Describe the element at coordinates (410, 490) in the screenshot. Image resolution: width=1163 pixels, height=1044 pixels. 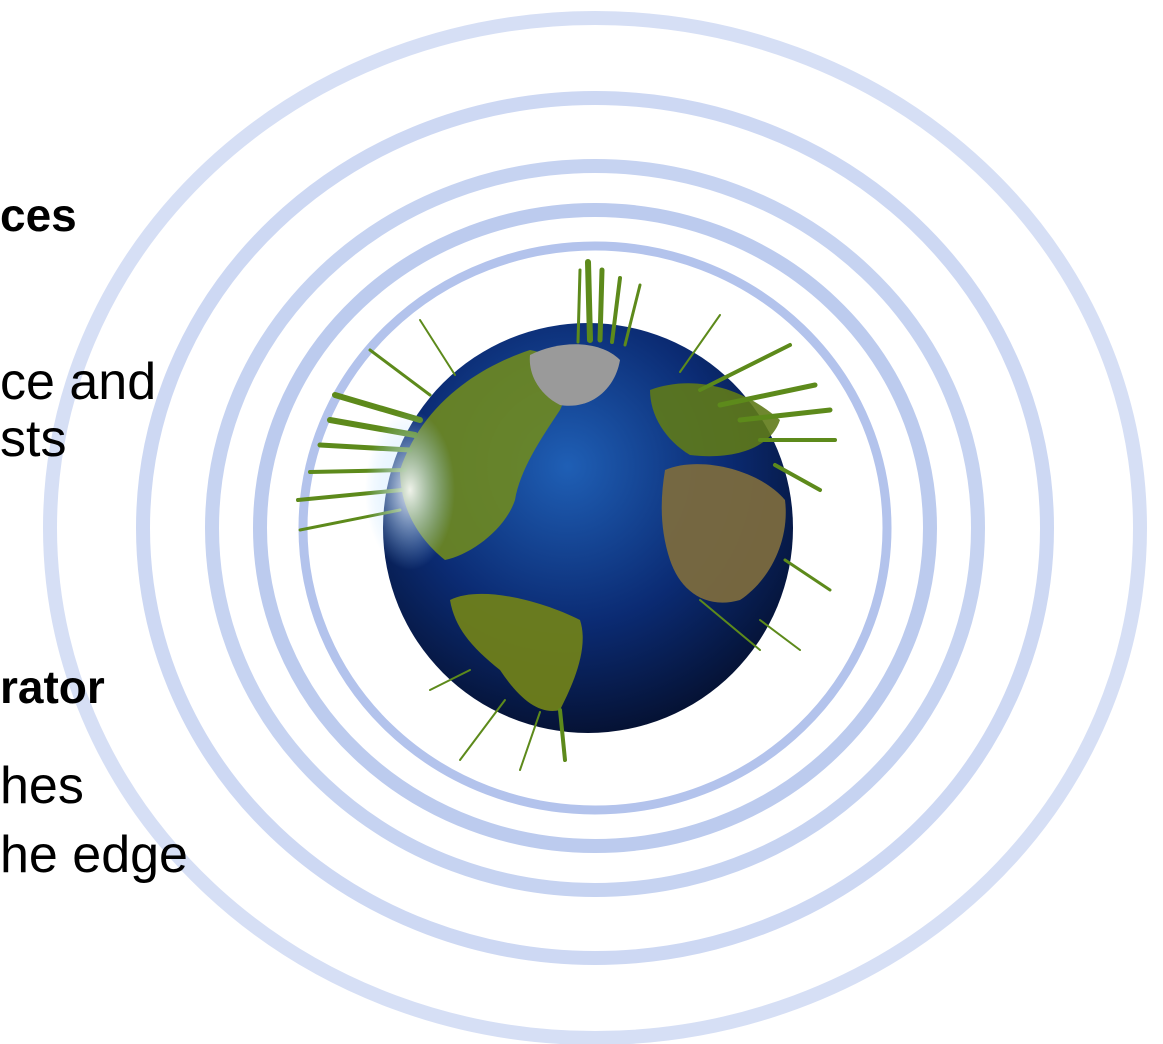
I see `globe-glow` at that location.